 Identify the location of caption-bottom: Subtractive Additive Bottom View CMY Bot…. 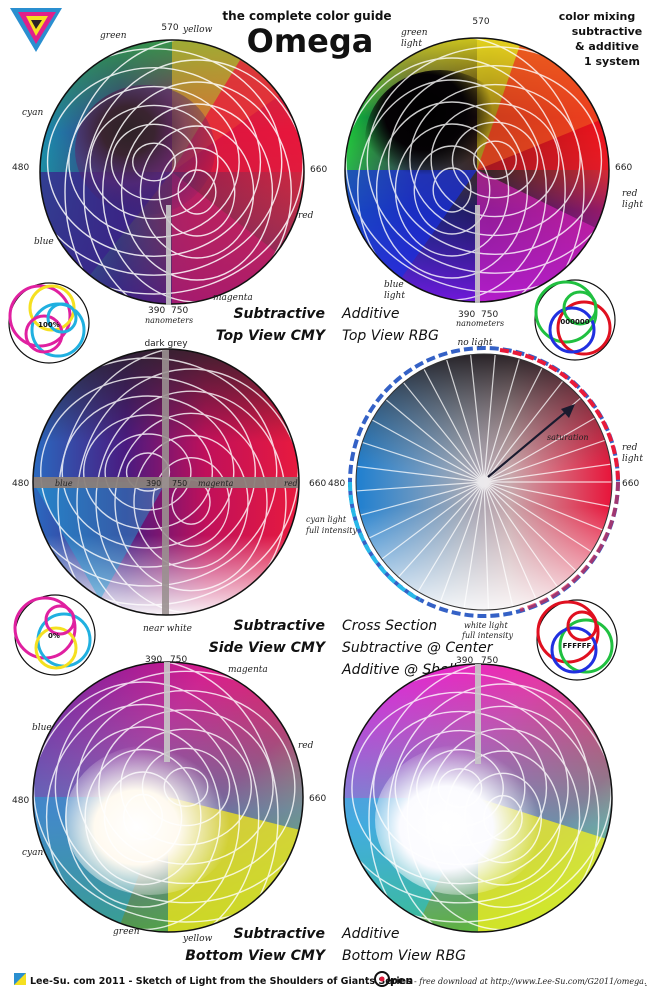
(325, 945).